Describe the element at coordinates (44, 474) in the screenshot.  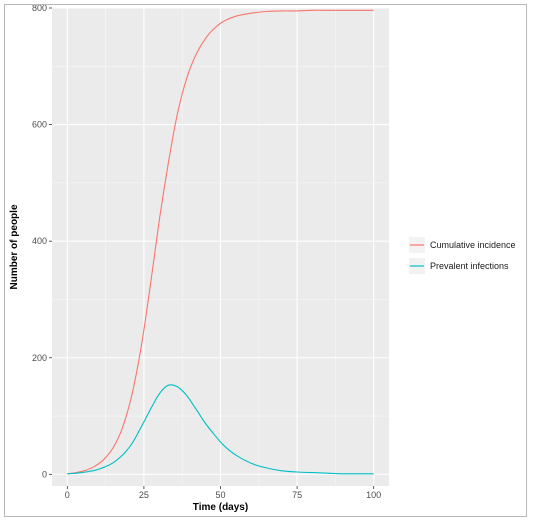
I see `y-tick-label: 0` at that location.